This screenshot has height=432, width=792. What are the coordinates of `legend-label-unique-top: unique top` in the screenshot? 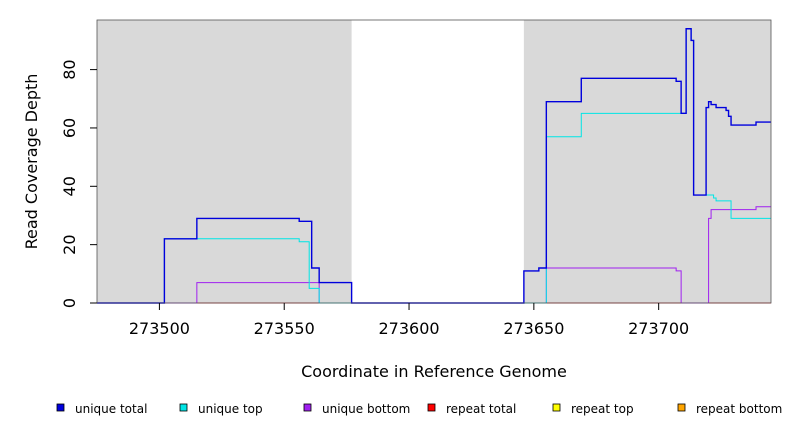 It's located at (230, 409).